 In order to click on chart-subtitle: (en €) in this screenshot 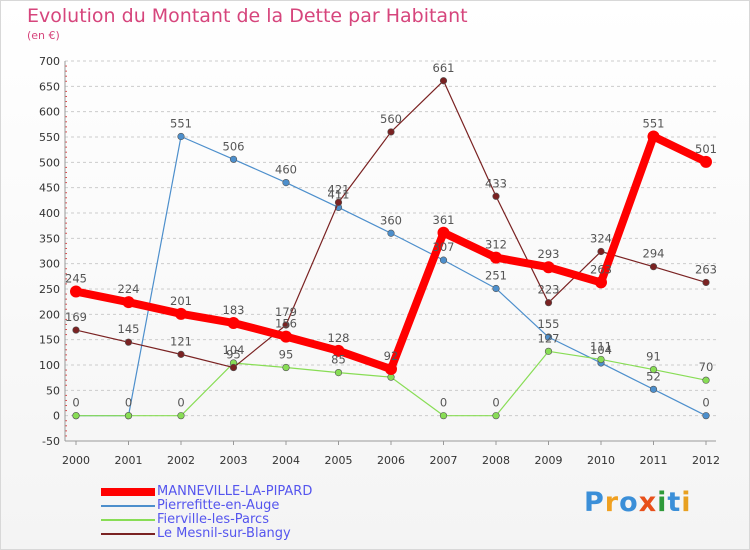, I will do `click(43, 35)`.